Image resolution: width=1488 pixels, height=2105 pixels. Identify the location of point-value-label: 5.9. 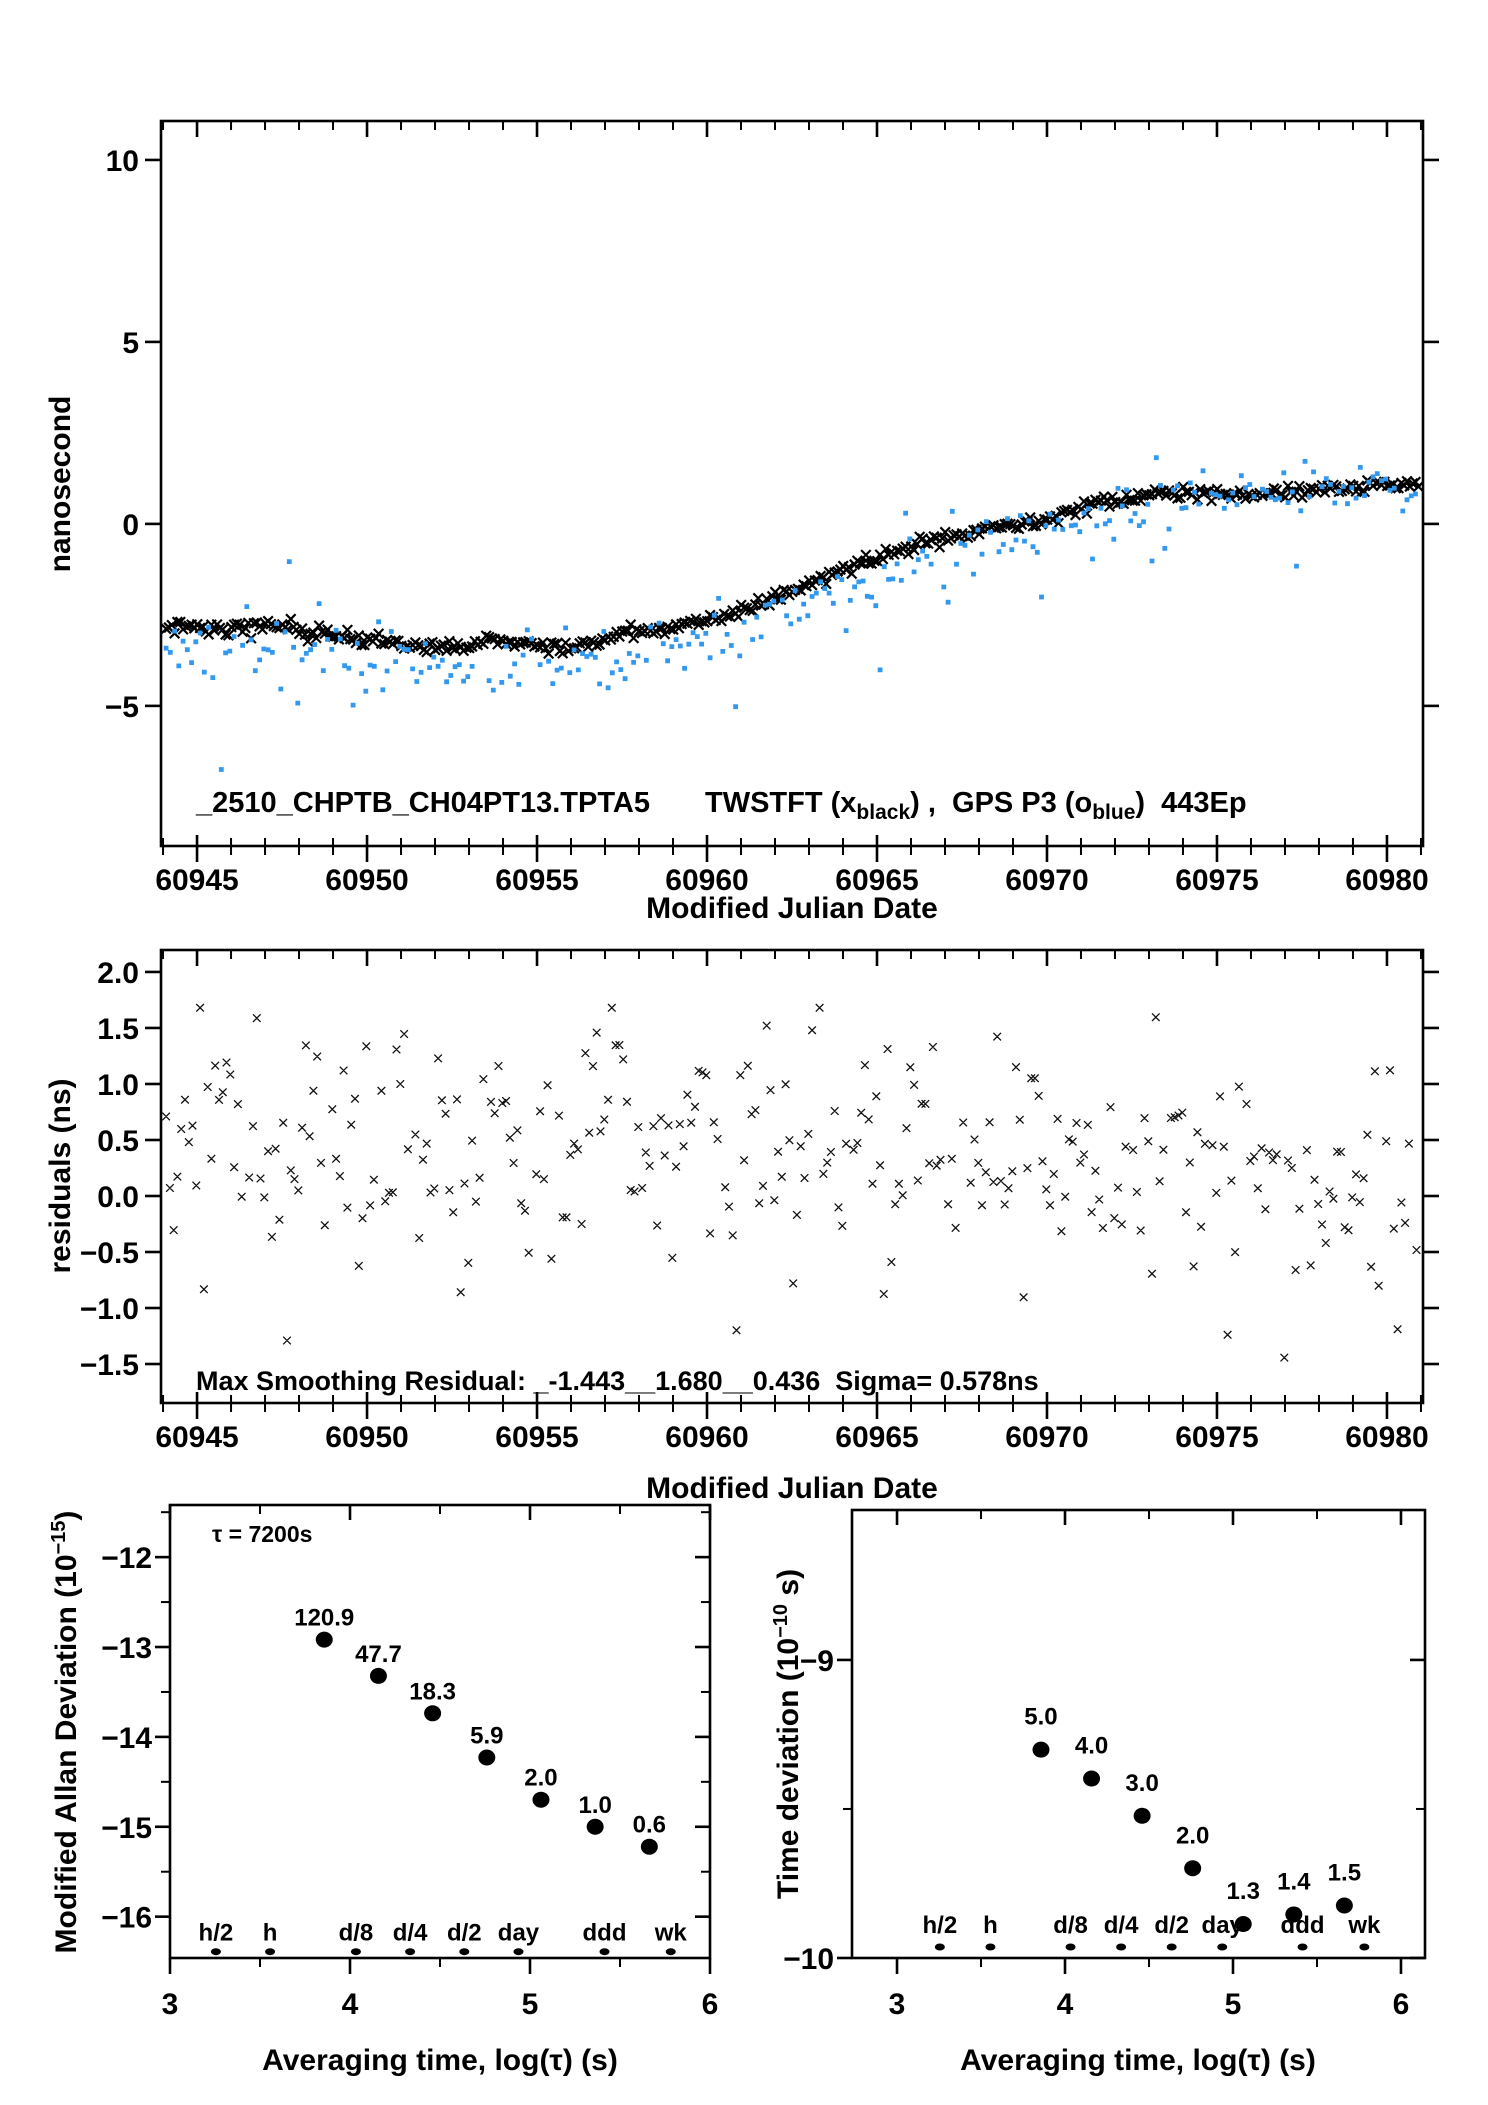
(486, 1735).